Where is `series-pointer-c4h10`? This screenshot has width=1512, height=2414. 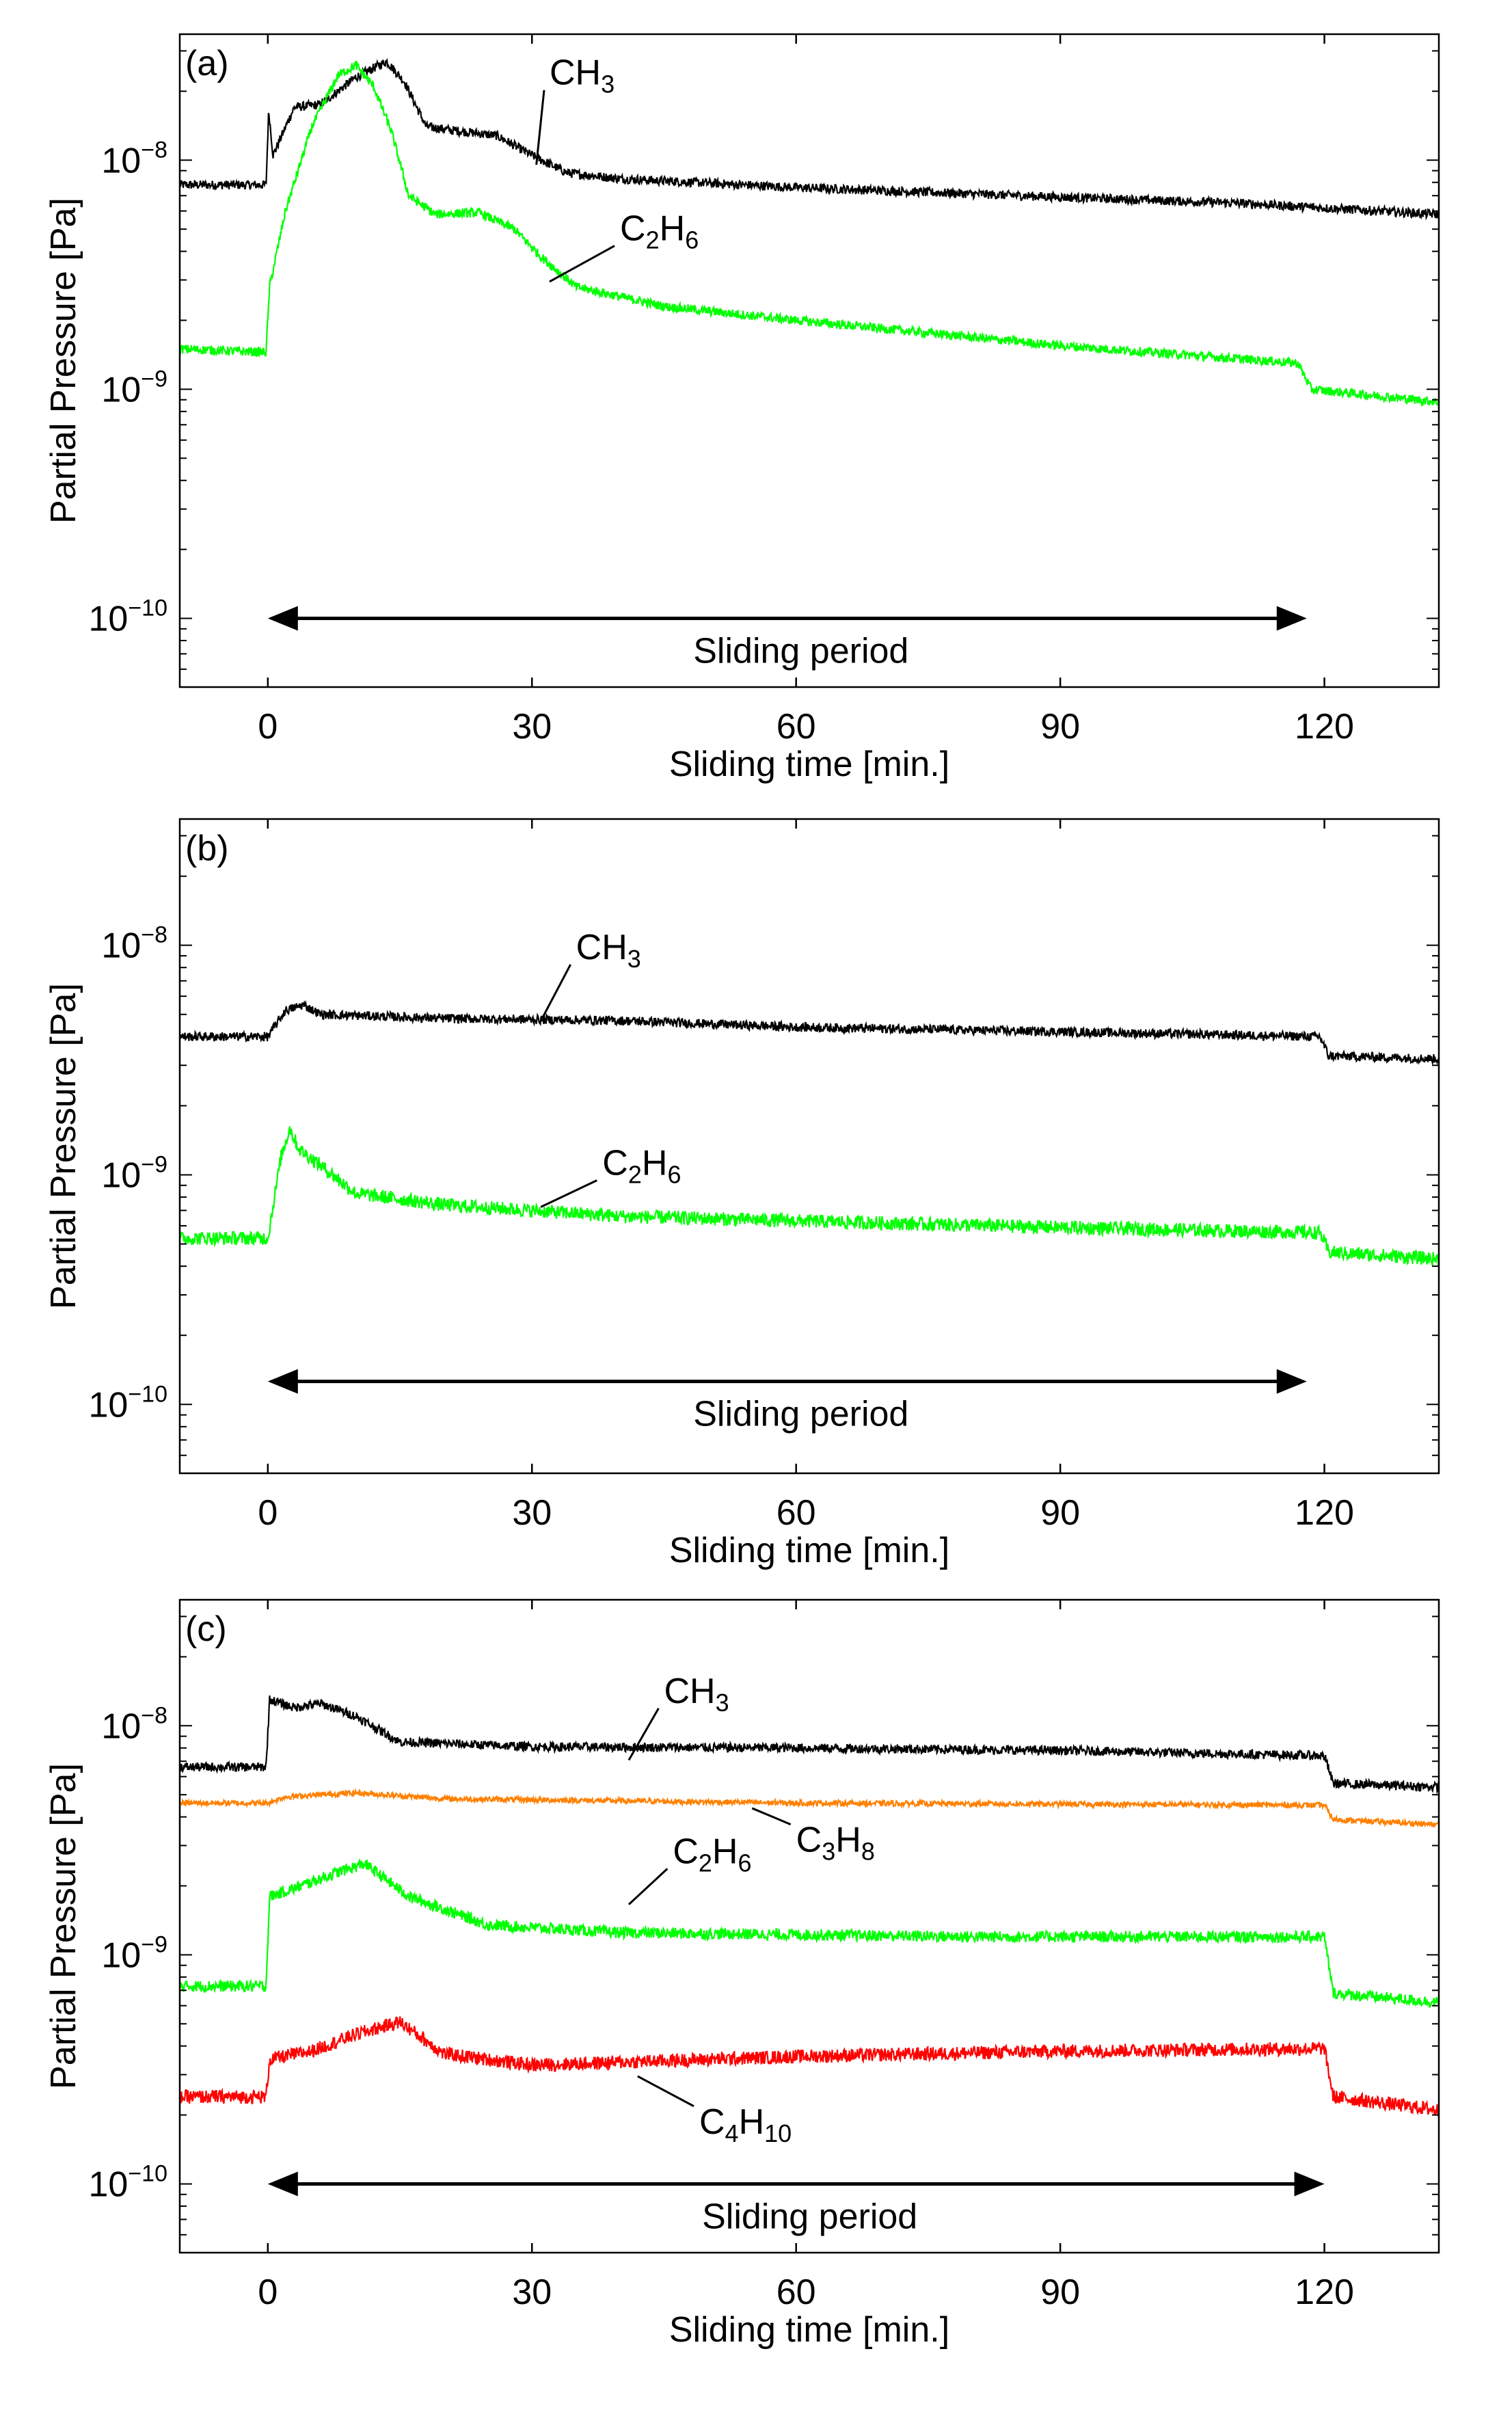 series-pointer-c4h10 is located at coordinates (665, 2091).